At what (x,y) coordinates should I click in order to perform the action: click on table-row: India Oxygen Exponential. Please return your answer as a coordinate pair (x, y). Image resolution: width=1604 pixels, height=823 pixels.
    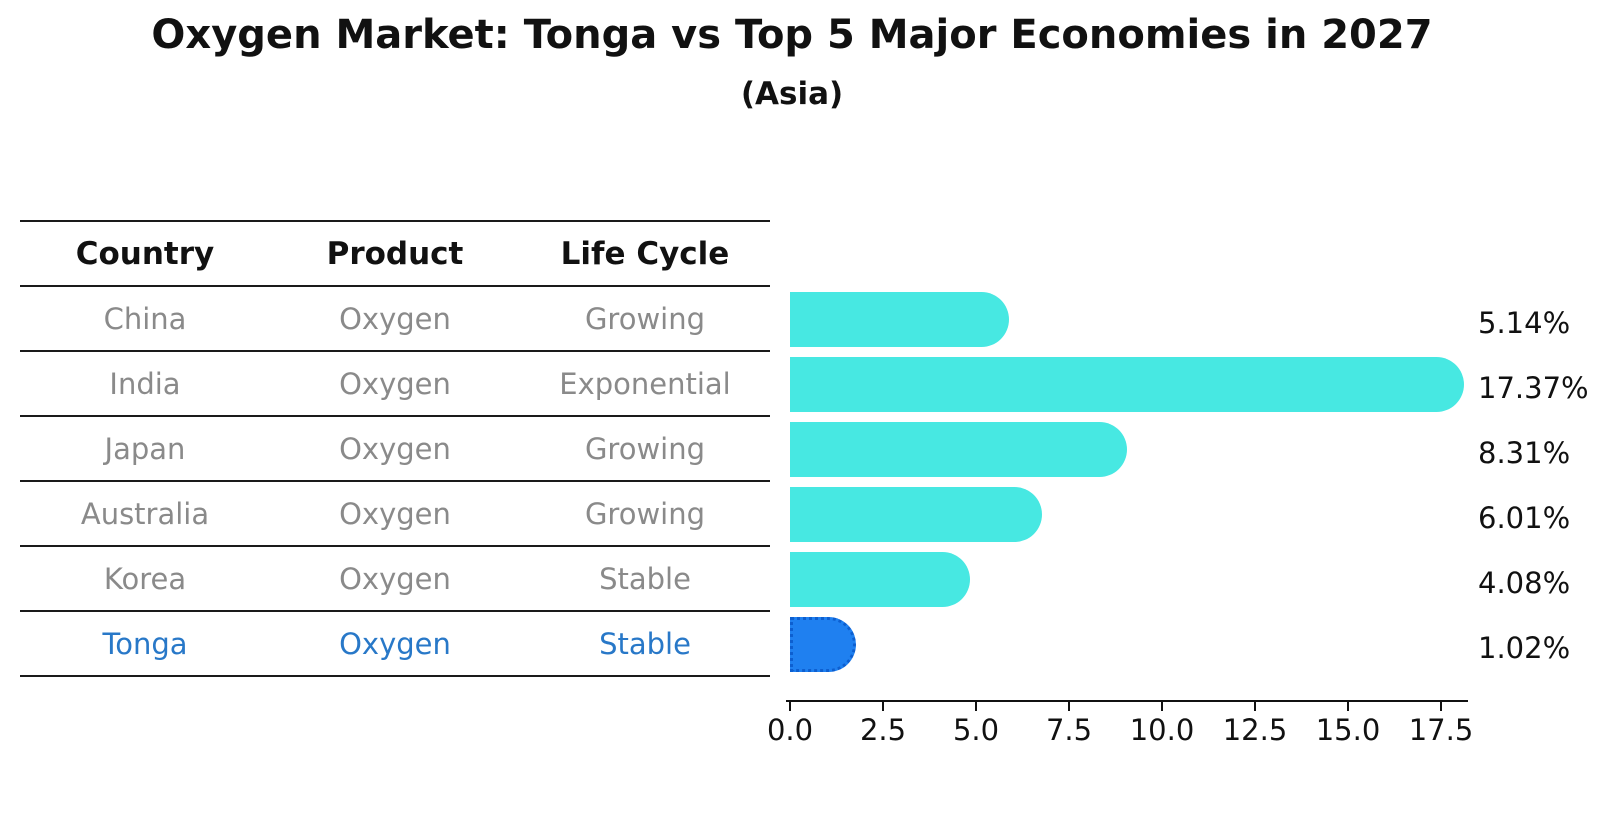
    Looking at the image, I should click on (395, 384).